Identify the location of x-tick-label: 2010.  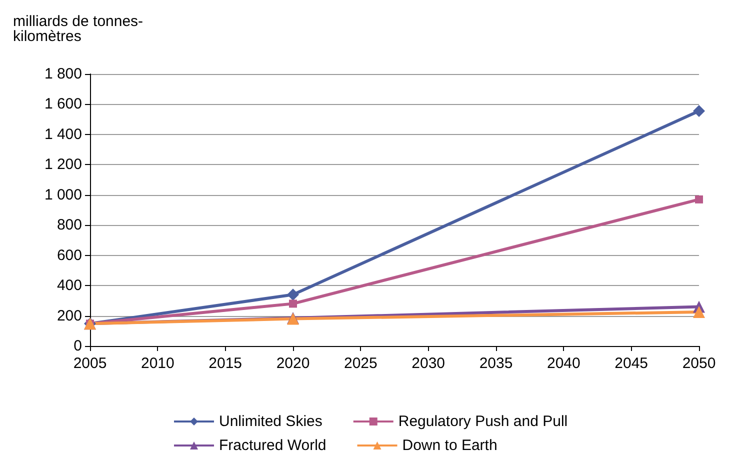
(157, 363).